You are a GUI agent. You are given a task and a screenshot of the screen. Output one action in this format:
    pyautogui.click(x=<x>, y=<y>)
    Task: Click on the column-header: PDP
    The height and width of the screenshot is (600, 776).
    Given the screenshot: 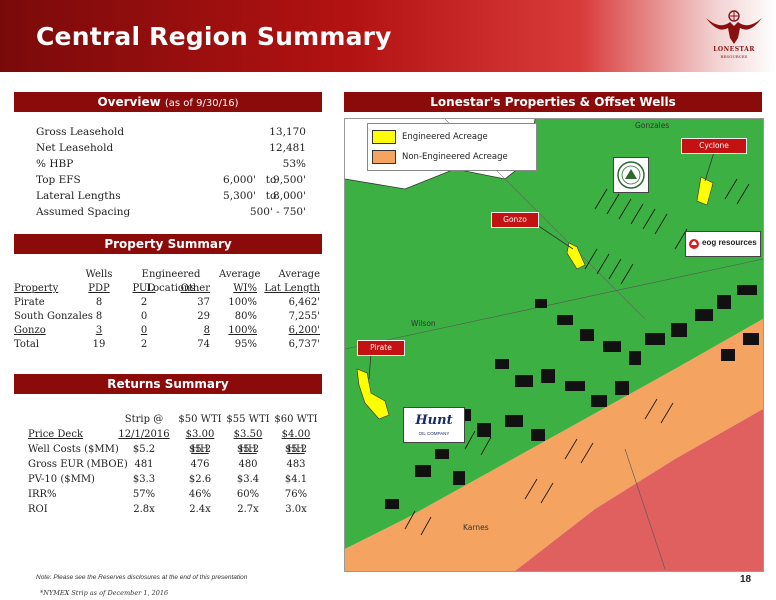 What is the action you would take?
    pyautogui.click(x=99, y=288)
    